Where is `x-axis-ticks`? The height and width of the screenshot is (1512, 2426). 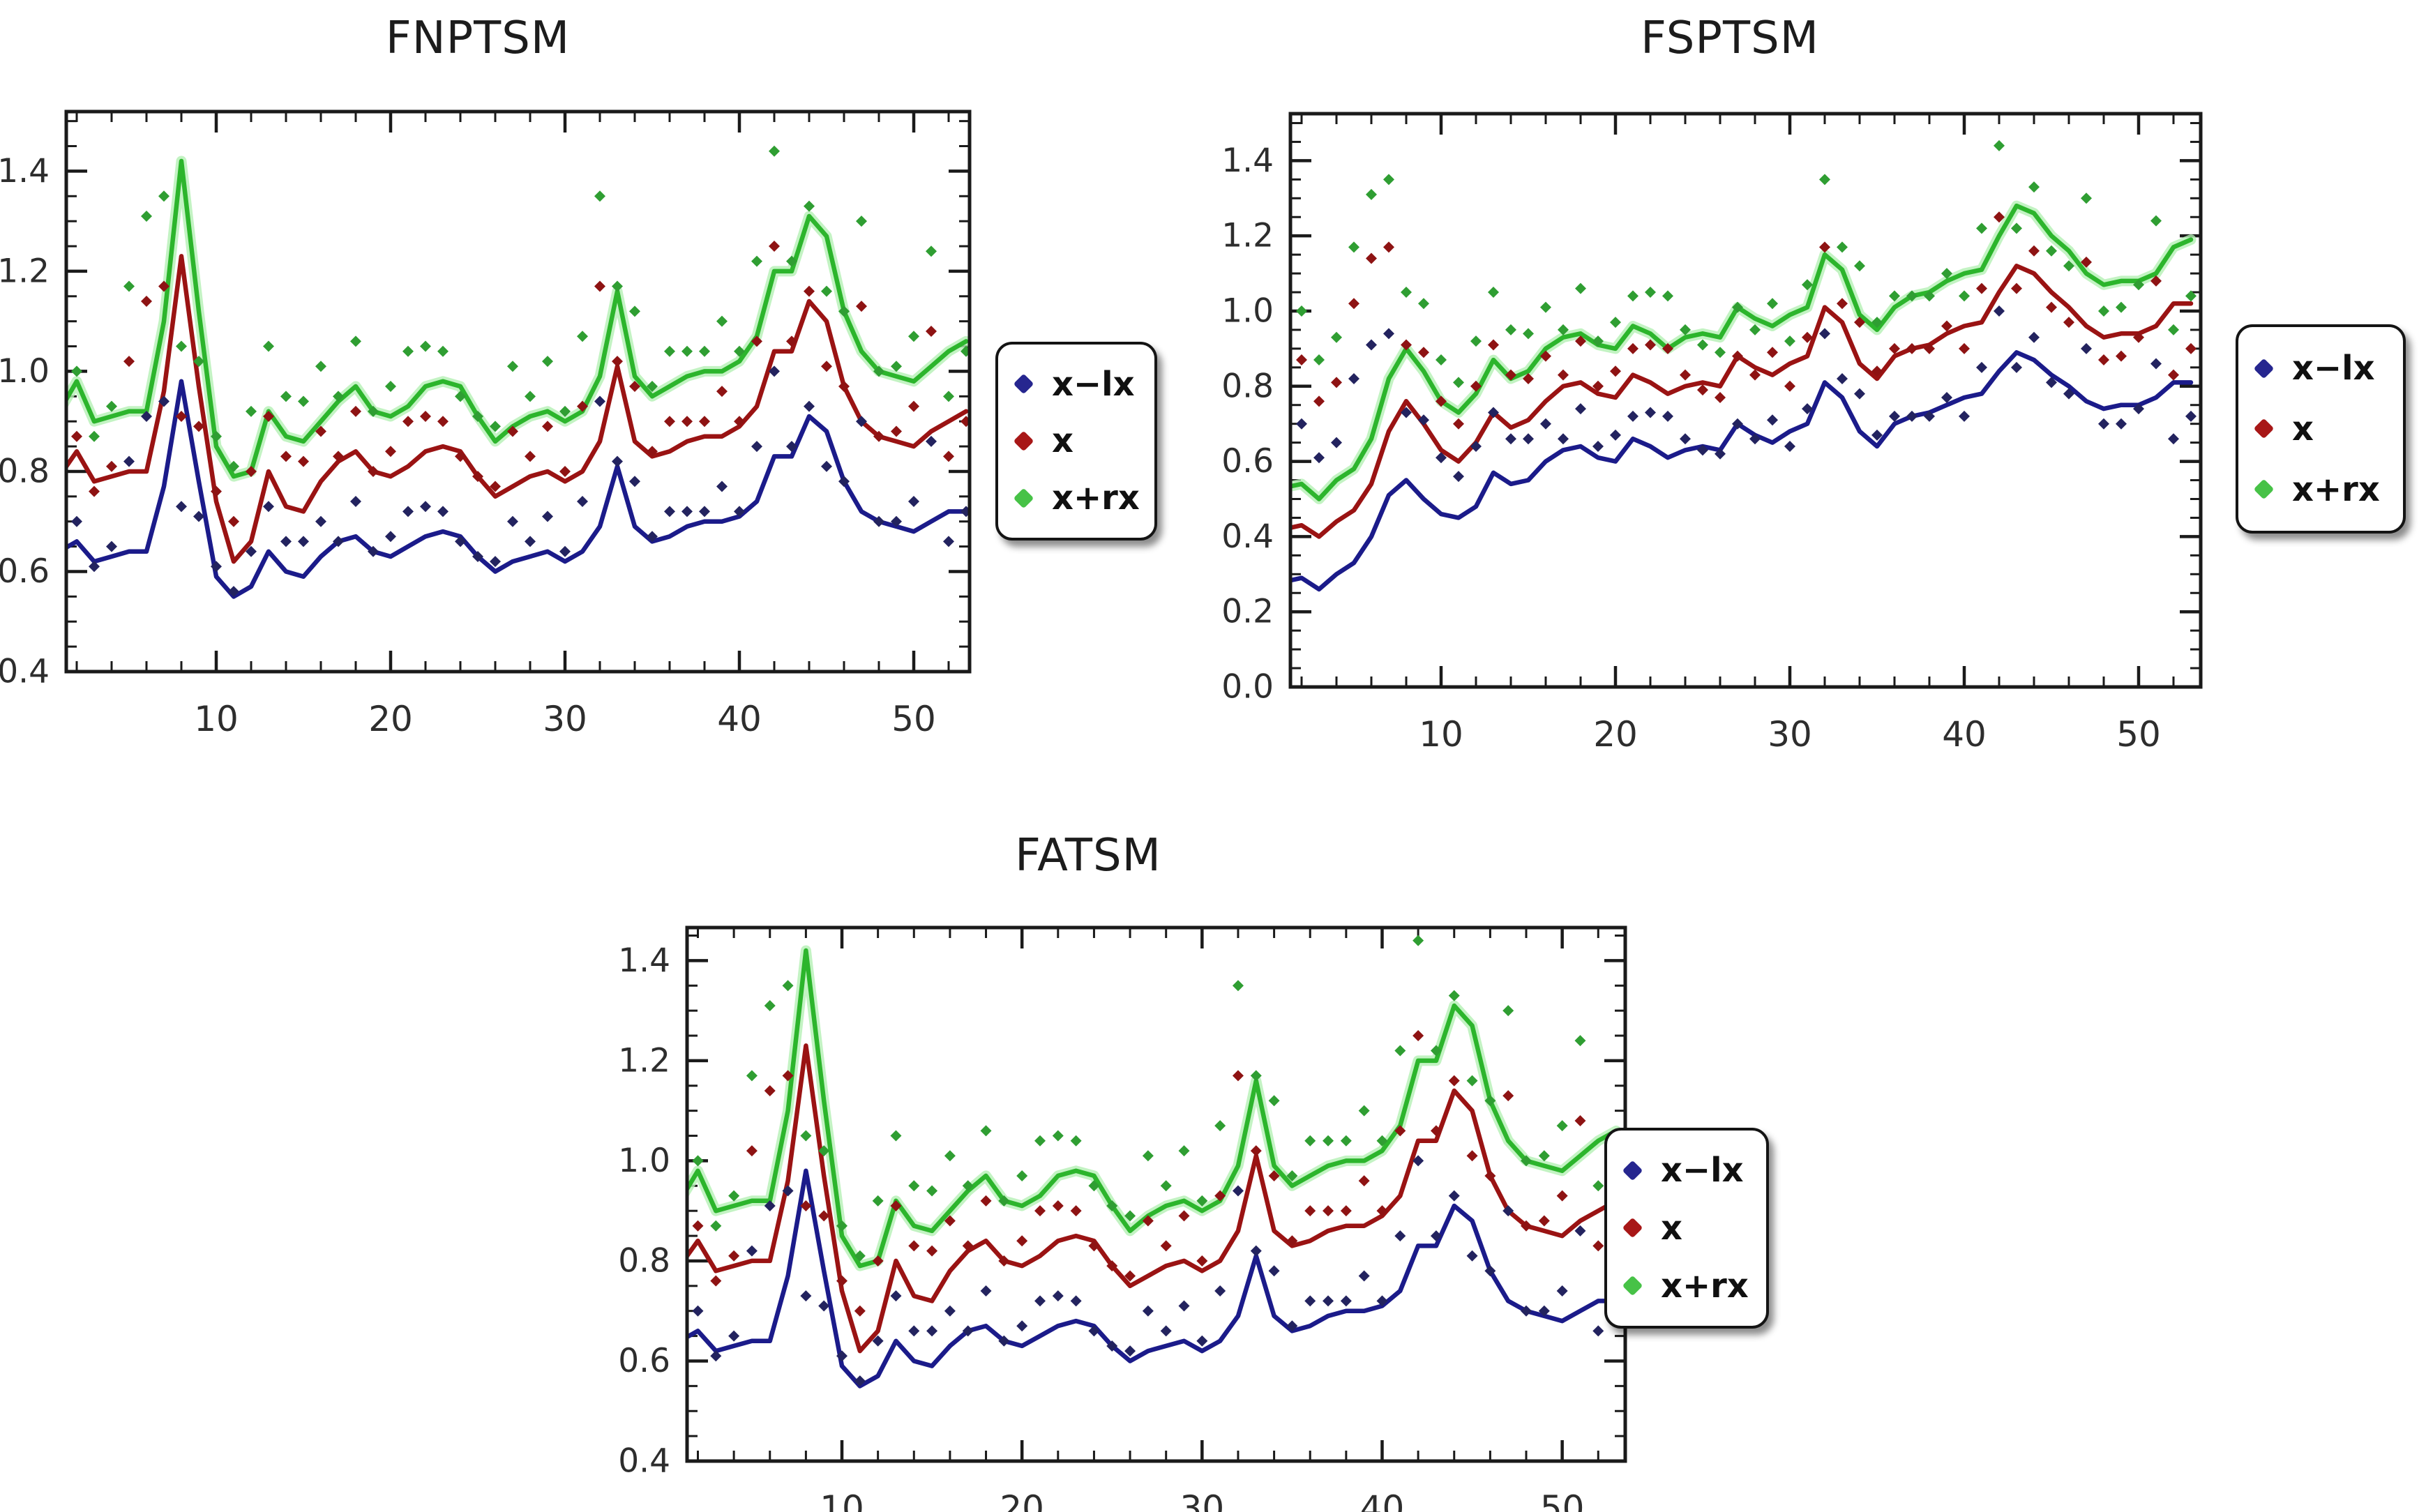
x-axis-ticks is located at coordinates (1737, 401).